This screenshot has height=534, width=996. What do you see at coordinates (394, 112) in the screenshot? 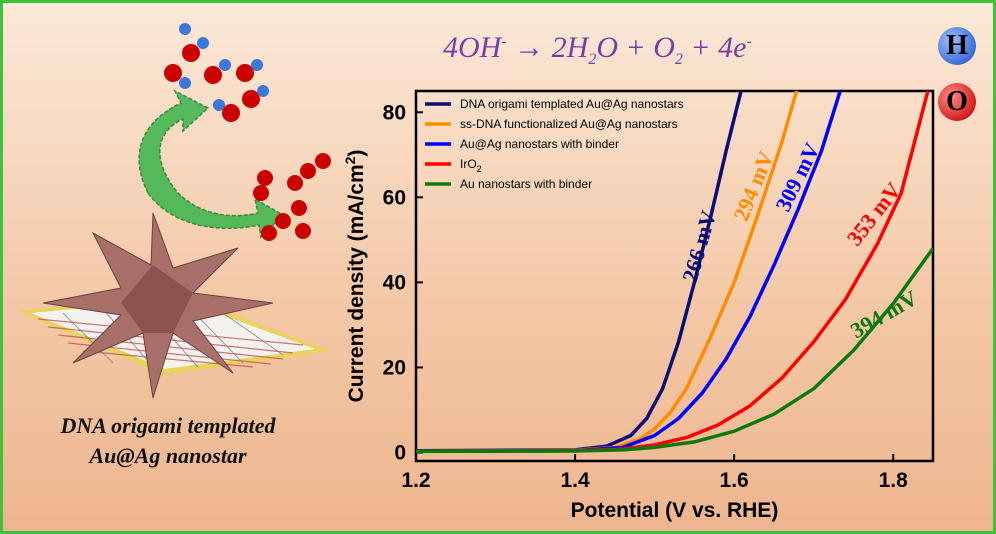
I see `y-tick-label: 80` at bounding box center [394, 112].